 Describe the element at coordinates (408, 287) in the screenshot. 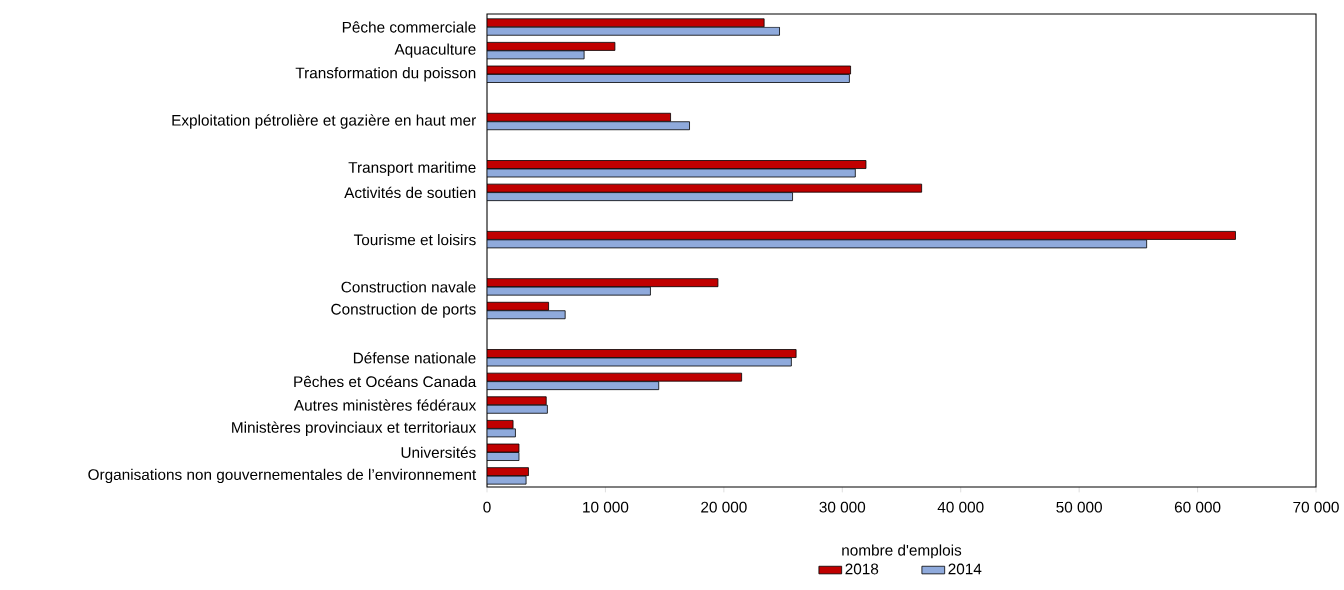

I see `y-tick-label: Construction navale` at that location.